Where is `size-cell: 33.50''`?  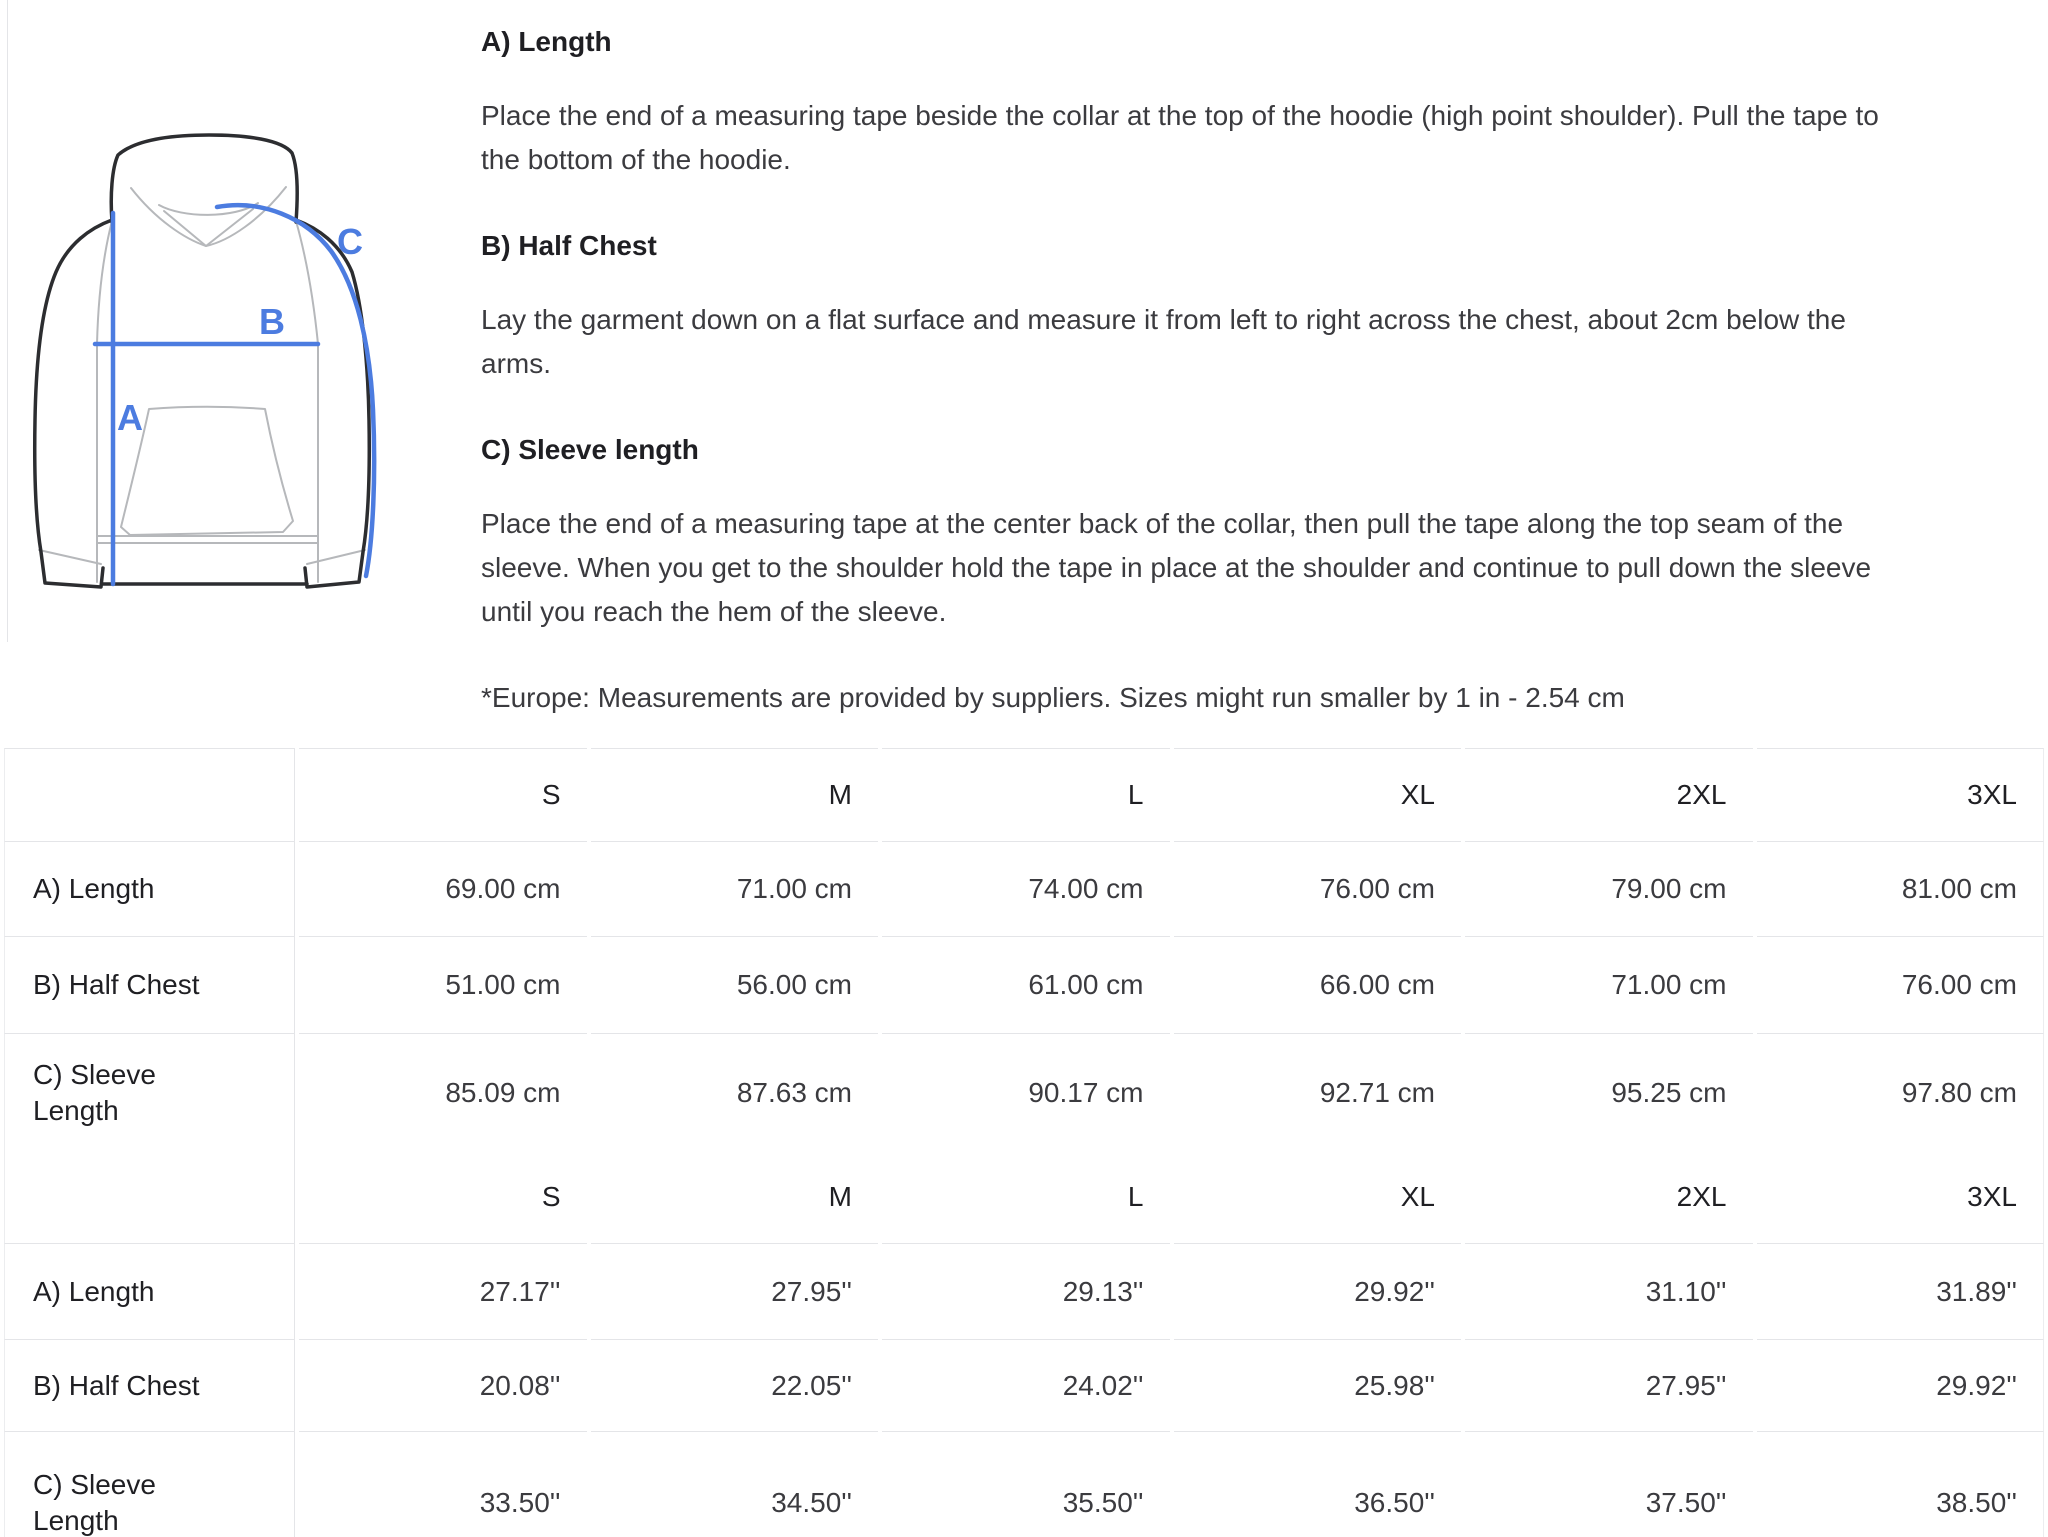 size-cell: 33.50'' is located at coordinates (443, 1484).